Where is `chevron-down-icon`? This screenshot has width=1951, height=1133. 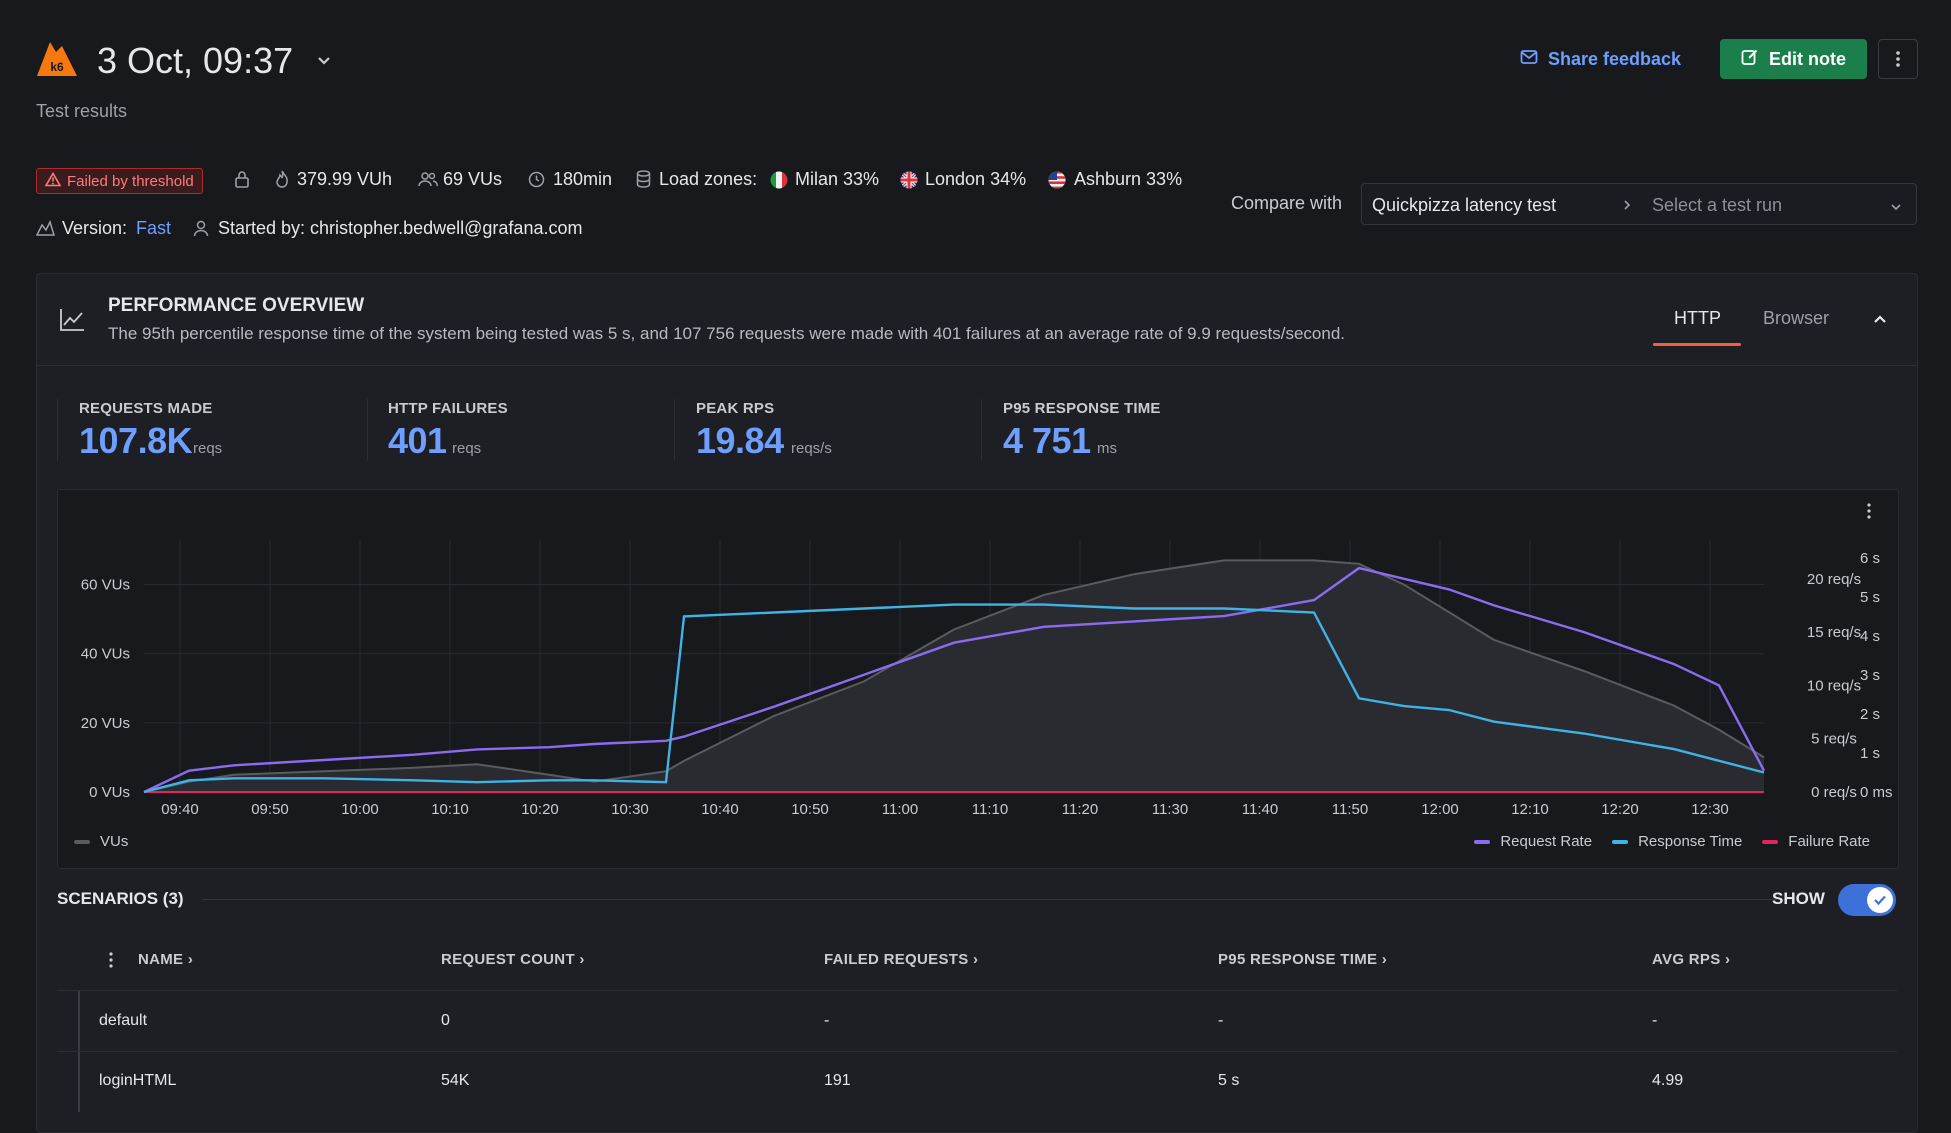
chevron-down-icon is located at coordinates (324, 61).